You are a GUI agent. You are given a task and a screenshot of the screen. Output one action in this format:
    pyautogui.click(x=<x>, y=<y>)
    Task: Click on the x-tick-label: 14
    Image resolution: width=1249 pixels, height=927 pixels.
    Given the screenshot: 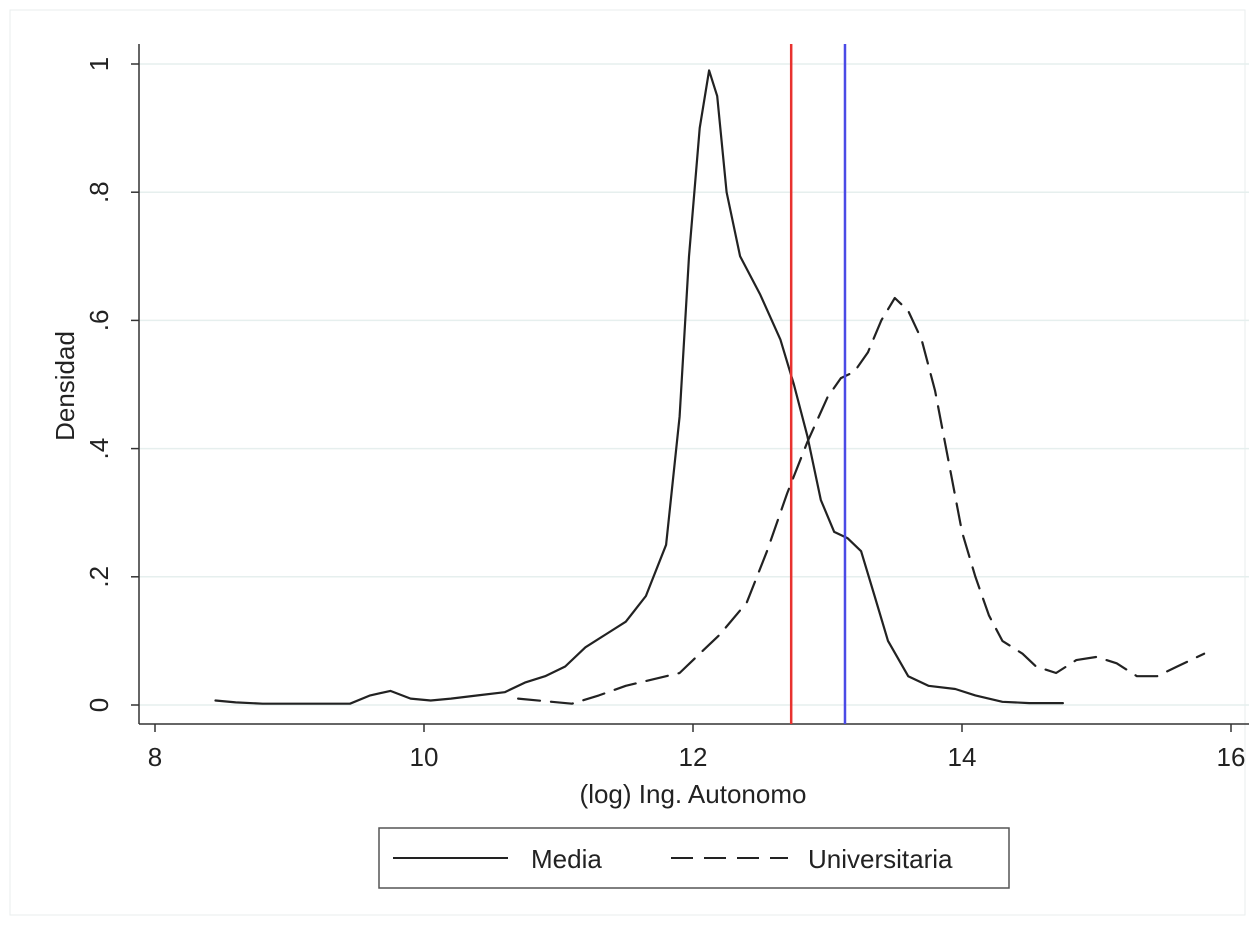 What is the action you would take?
    pyautogui.click(x=962, y=757)
    